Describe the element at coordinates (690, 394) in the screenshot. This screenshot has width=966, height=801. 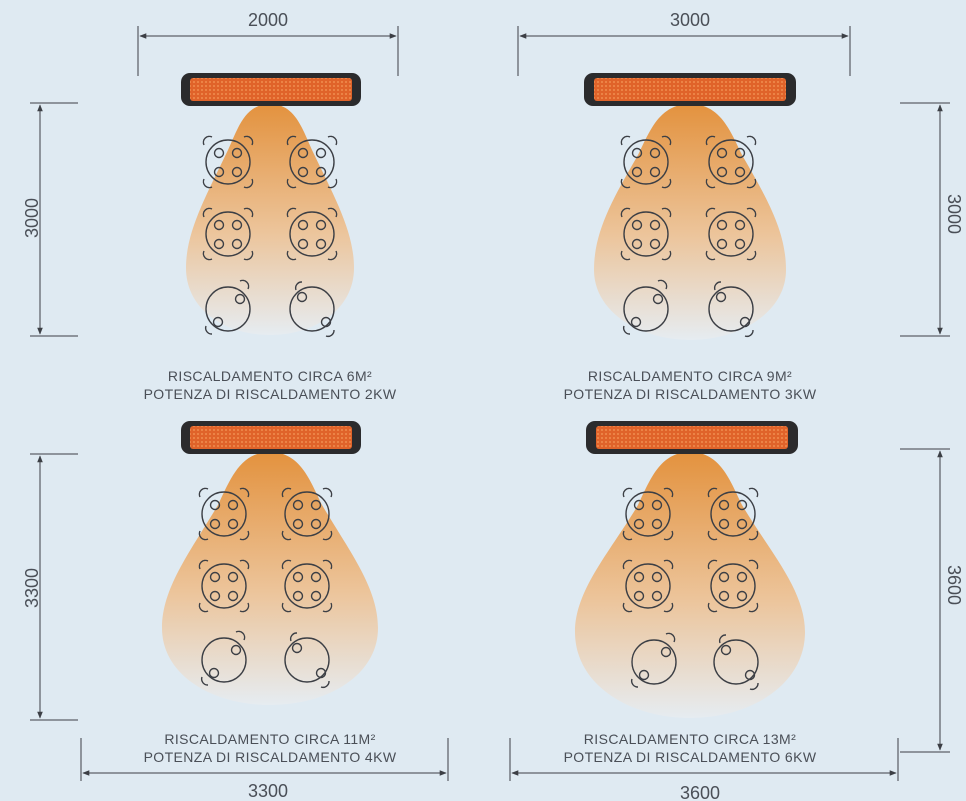
I see `power-caption: POTENZA DI RISCALDAMENTO 3KW` at that location.